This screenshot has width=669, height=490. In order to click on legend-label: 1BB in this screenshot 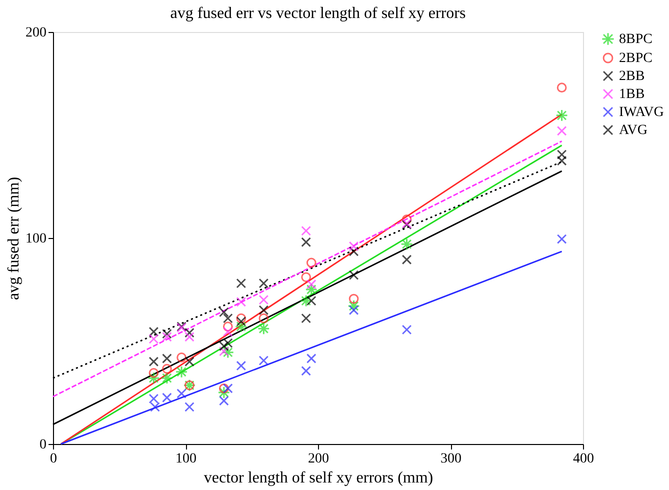, I will do `click(632, 94)`.